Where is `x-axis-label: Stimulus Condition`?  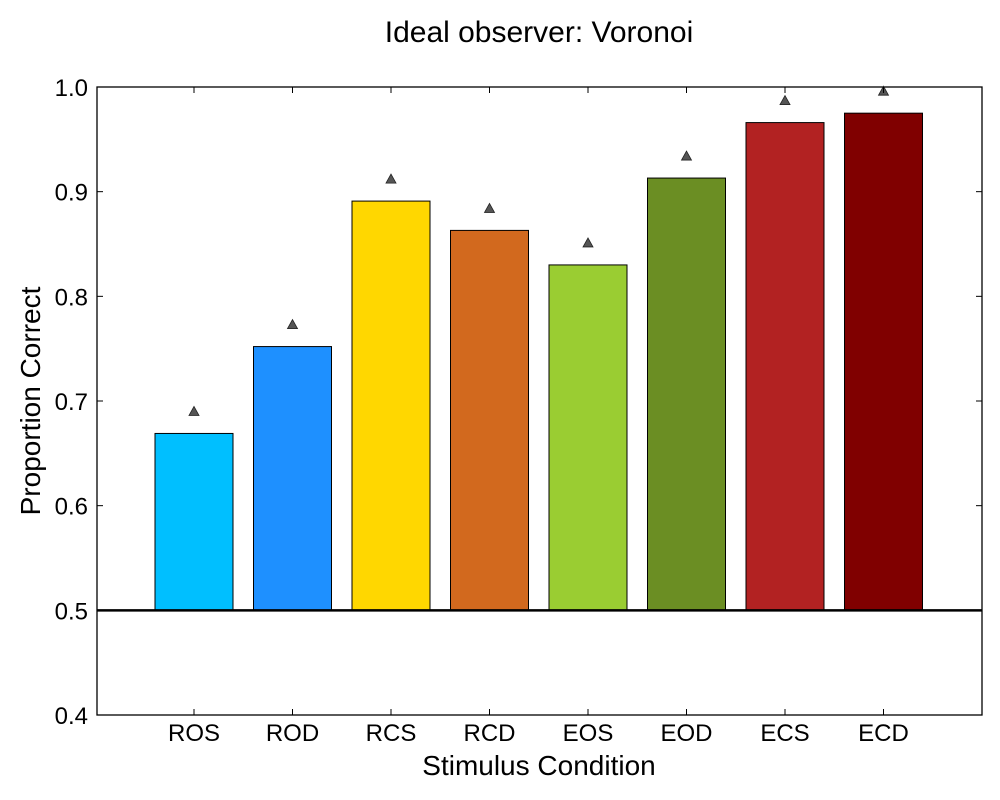
x-axis-label: Stimulus Condition is located at coordinates (538, 765).